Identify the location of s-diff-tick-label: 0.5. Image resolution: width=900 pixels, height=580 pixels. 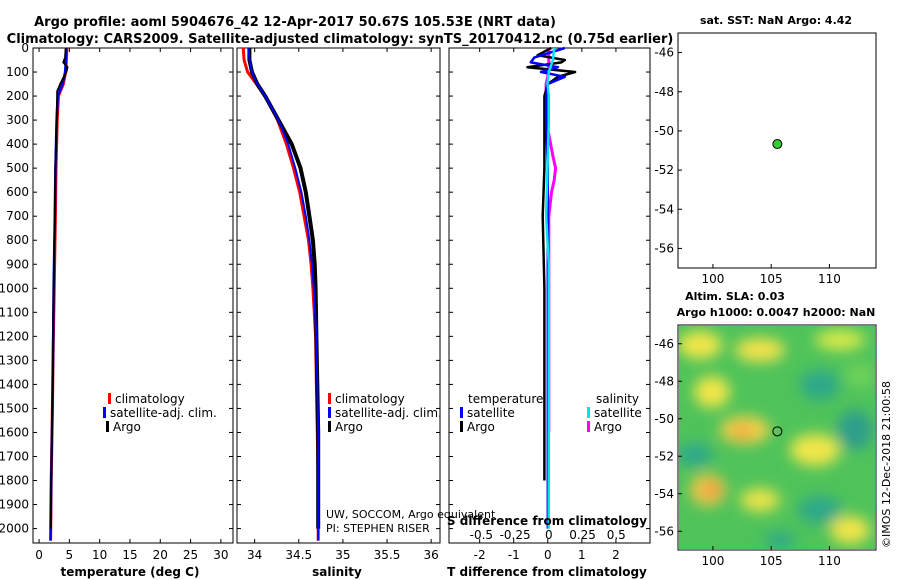
(616, 535).